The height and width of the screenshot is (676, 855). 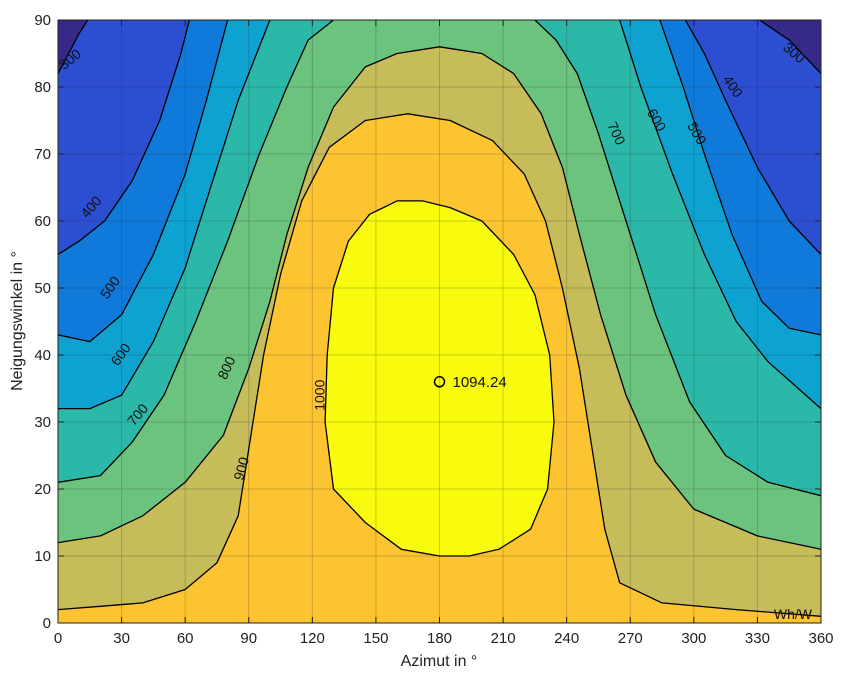 I want to click on x-tick-label: 30, so click(x=121, y=638).